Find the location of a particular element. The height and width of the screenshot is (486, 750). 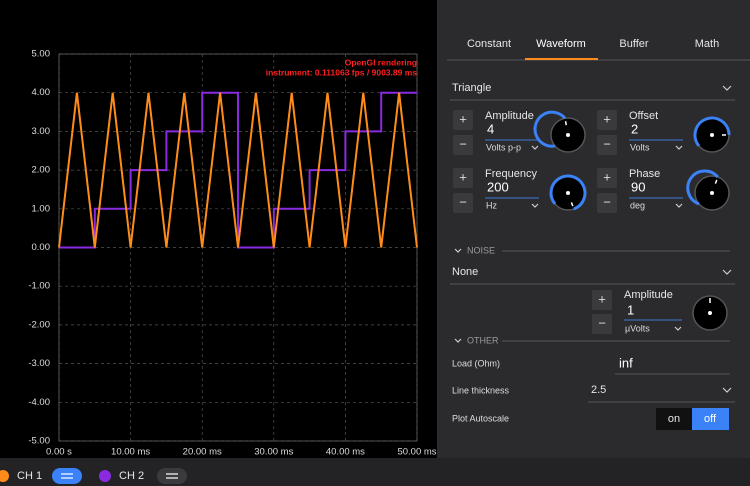

y-tick-label: -2.00 is located at coordinates (39, 324).